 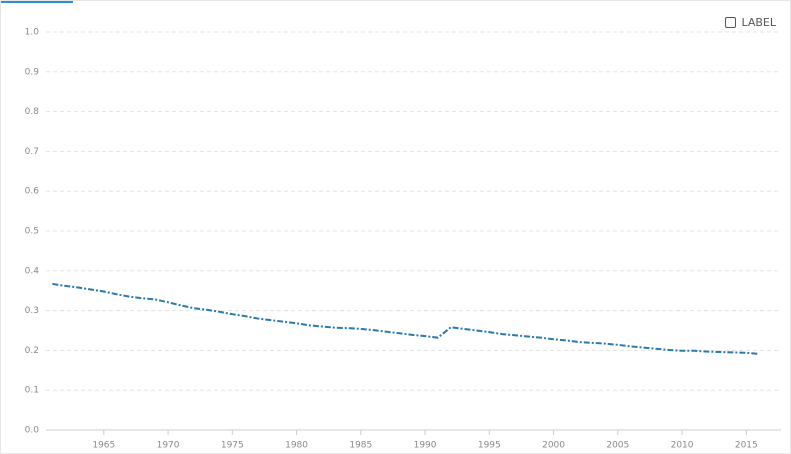 I want to click on legend-label: LABEL, so click(x=758, y=22).